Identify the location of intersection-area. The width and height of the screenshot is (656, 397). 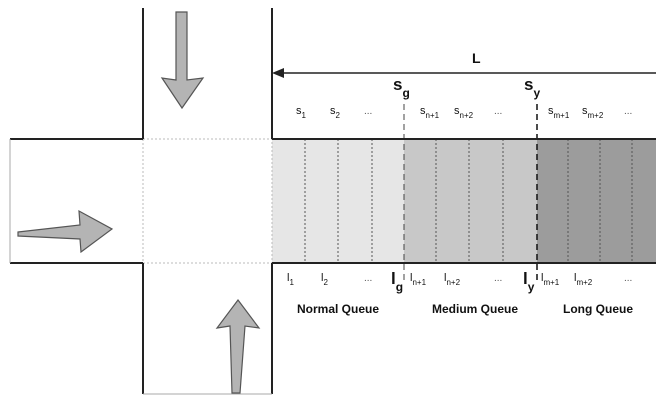
(207, 201).